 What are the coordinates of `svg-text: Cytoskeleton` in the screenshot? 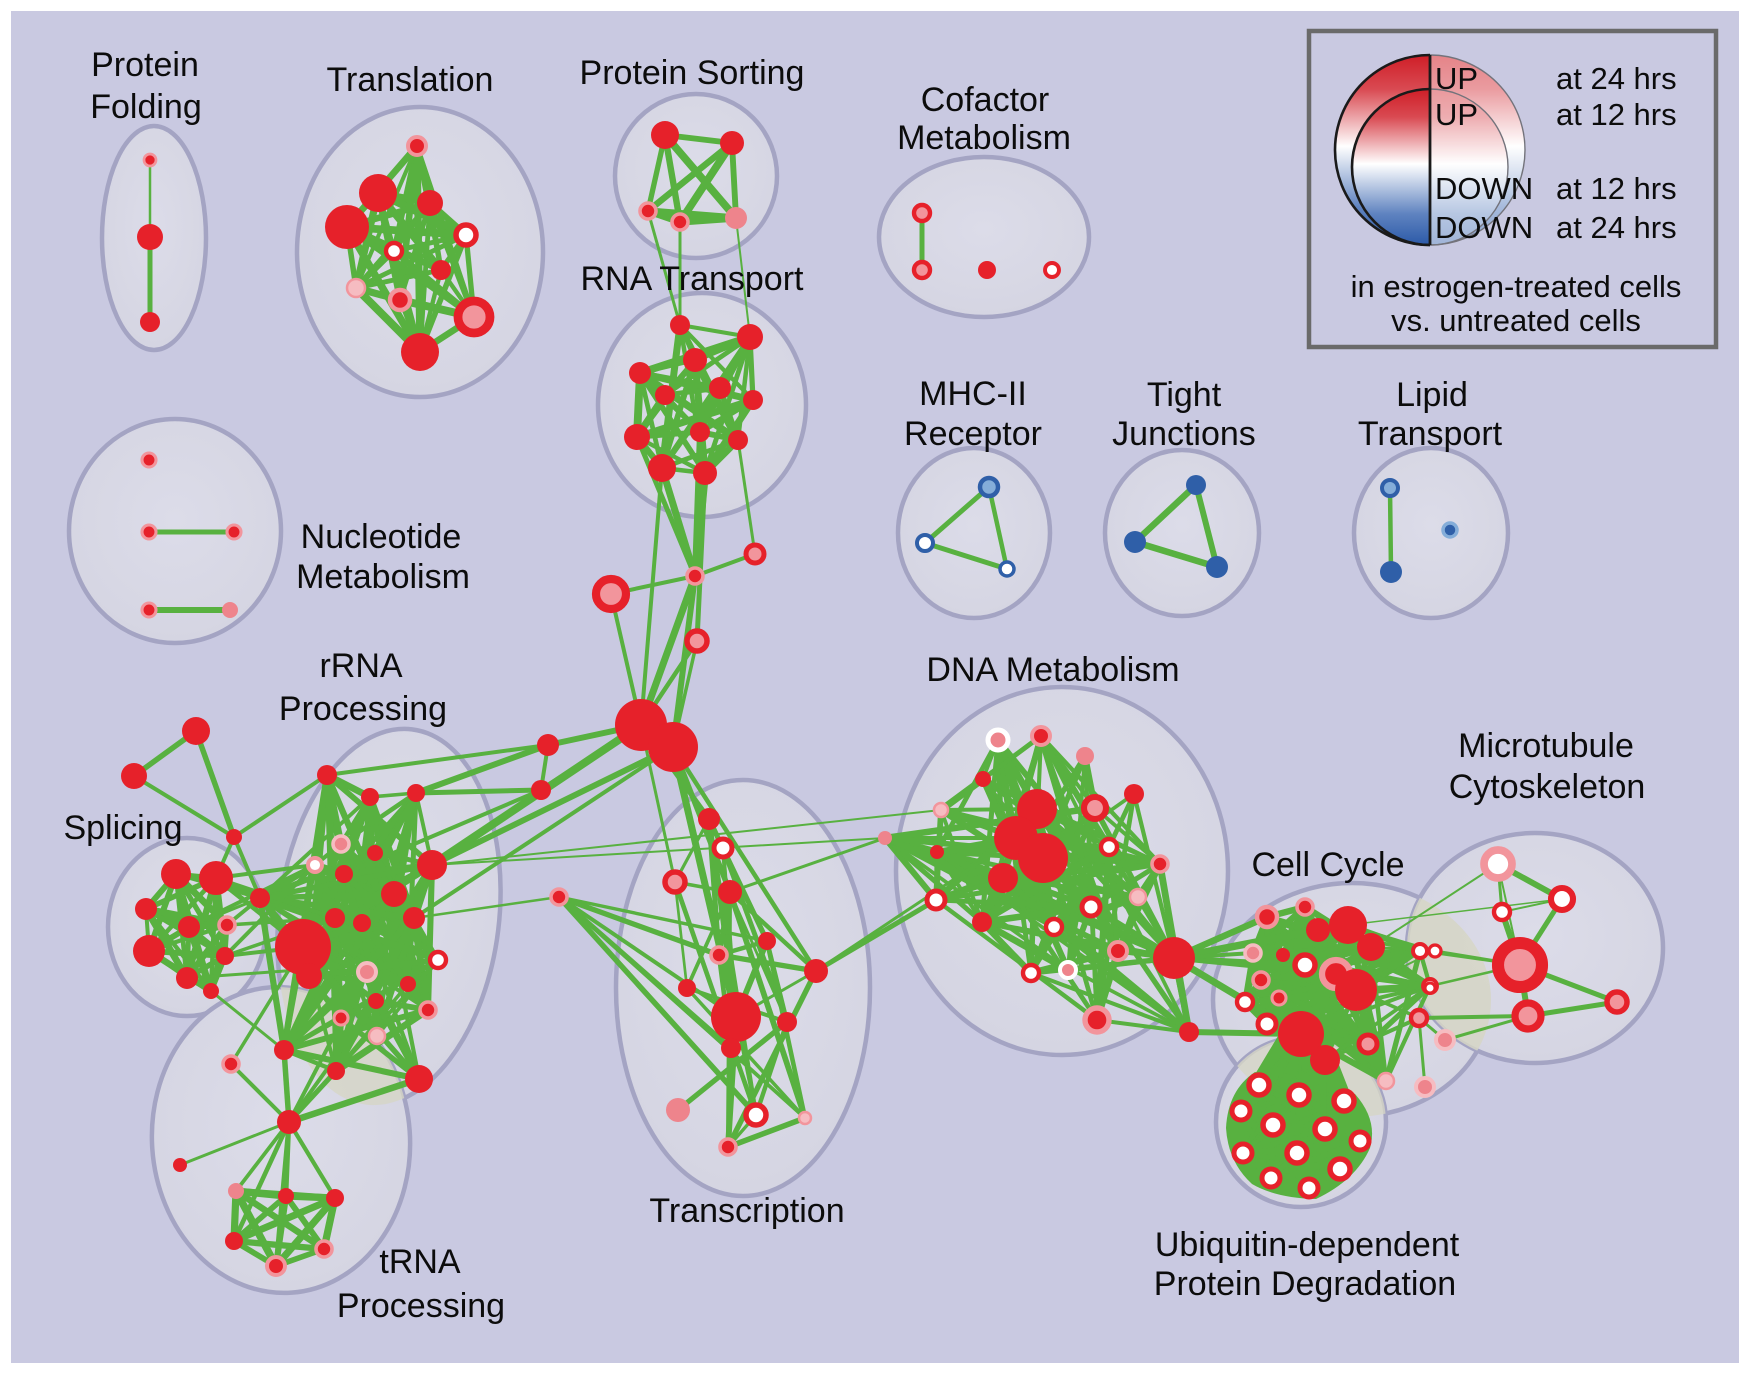 It's located at (1547, 787).